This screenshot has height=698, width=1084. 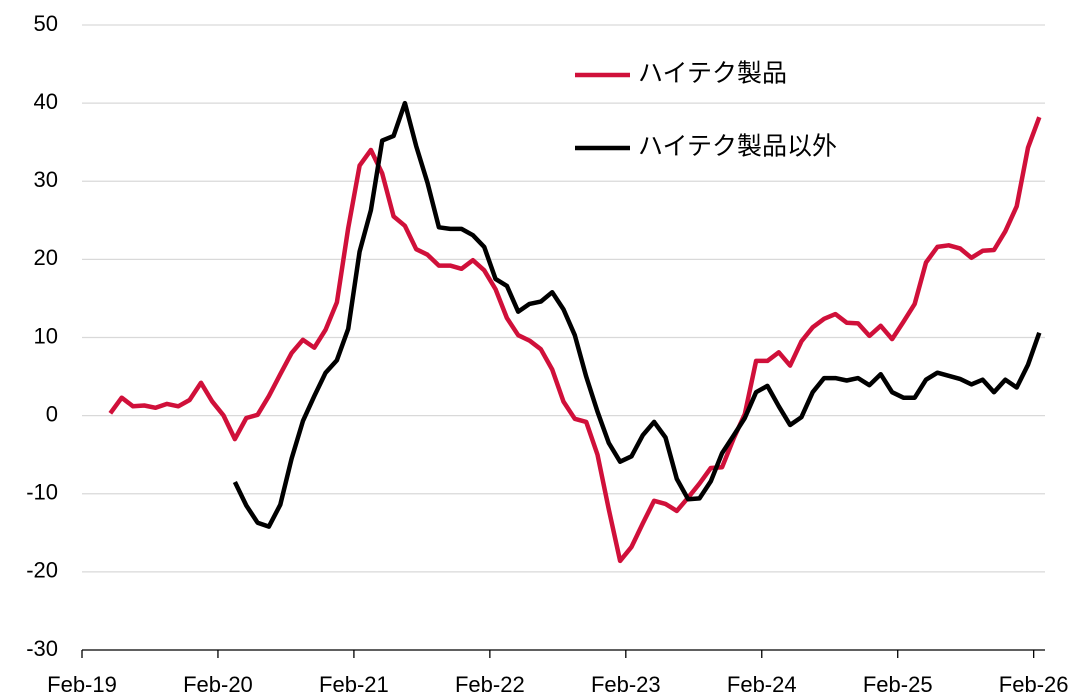 I want to click on y-tick-label: -10, so click(x=42, y=492).